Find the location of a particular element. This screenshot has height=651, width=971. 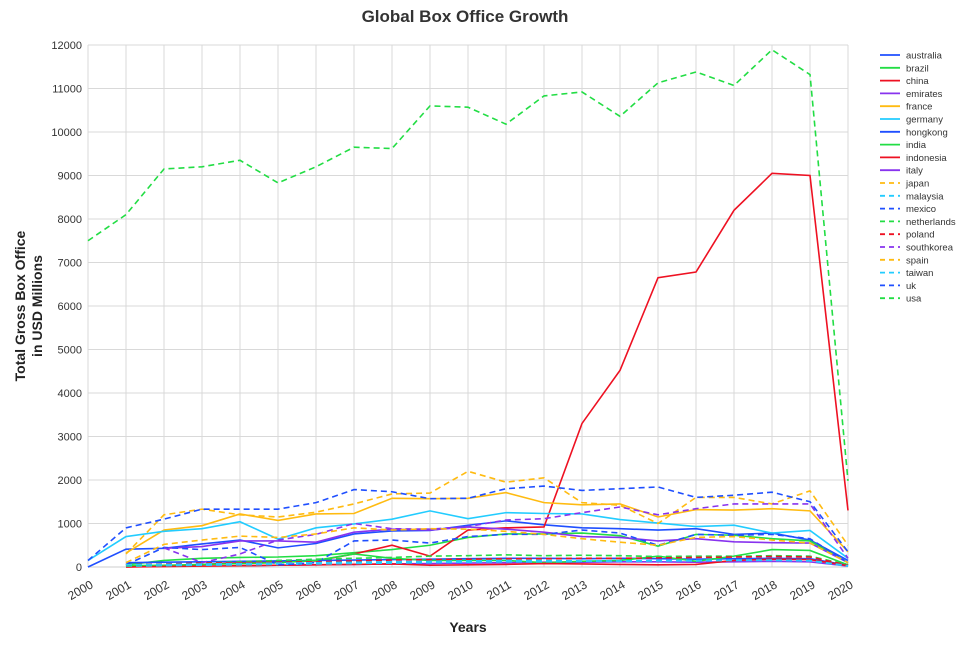

x-tick-label: 2019 is located at coordinates (802, 590).